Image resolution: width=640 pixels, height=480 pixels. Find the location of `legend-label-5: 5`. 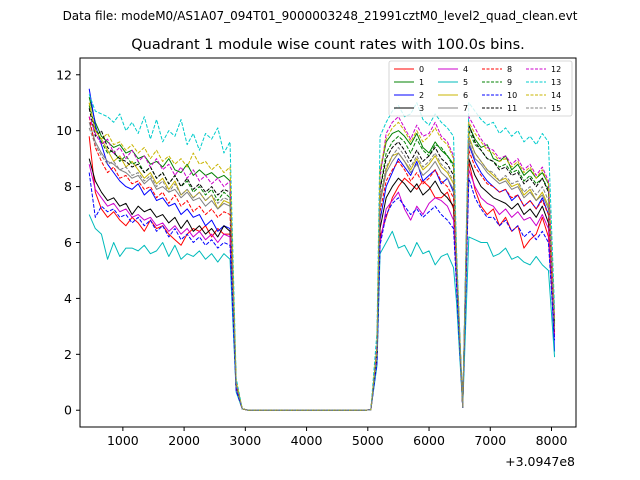

legend-label-5: 5 is located at coordinates (465, 82).